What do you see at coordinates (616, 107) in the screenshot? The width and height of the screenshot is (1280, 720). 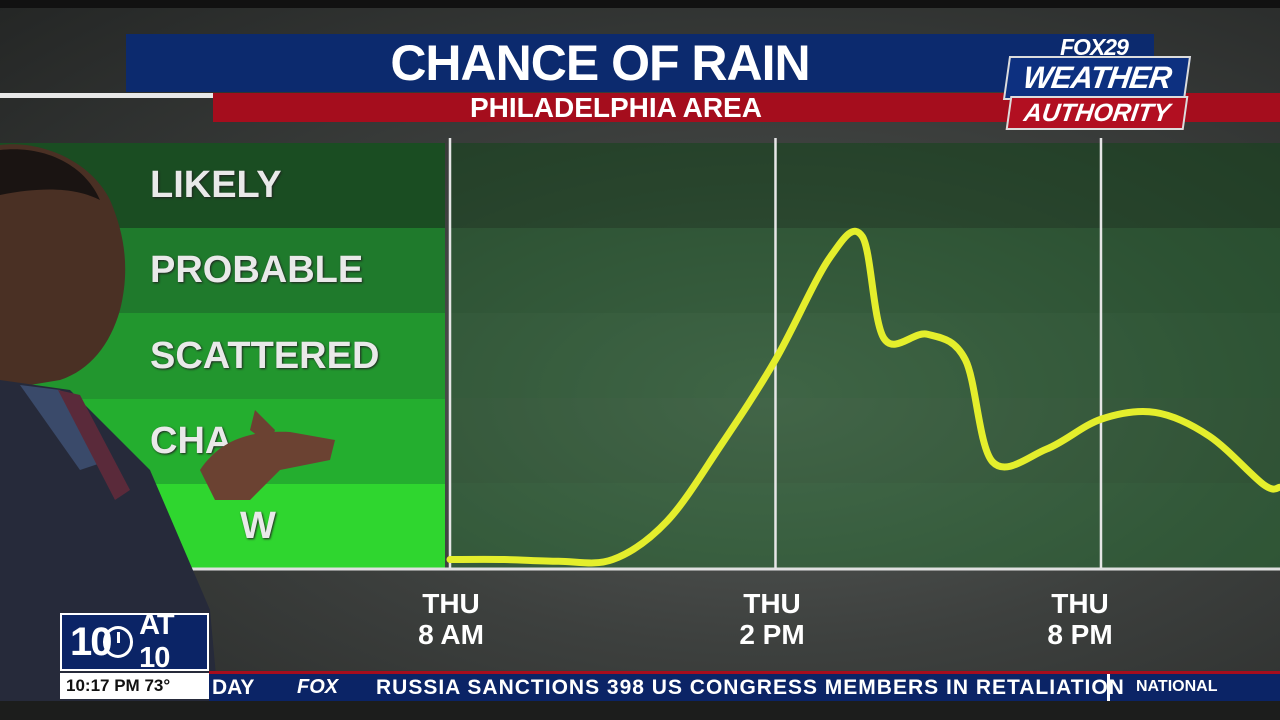 I see `chart-subtitle: PHILADELPHIA AREA` at bounding box center [616, 107].